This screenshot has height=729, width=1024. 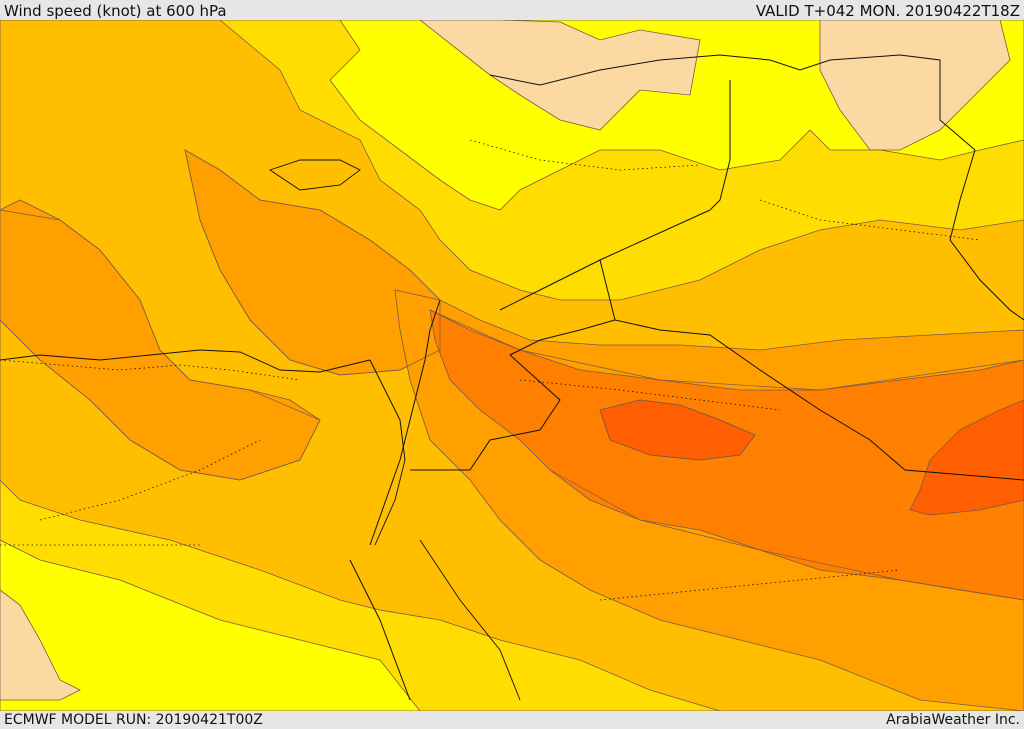 I want to click on valid-time: VALID T+042 MON. 20190422T18Z, so click(x=887, y=11).